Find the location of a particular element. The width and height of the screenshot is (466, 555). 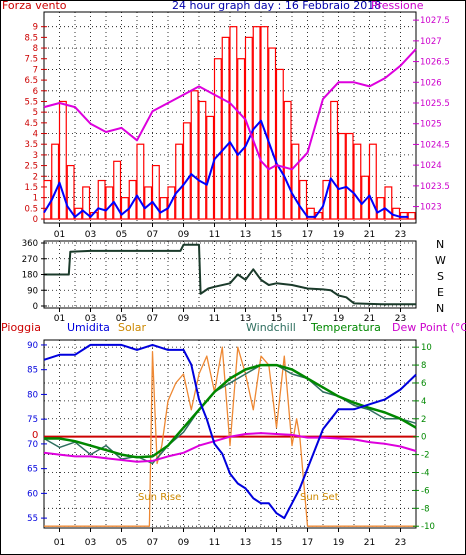

wind-average-line is located at coordinates (226, 168).